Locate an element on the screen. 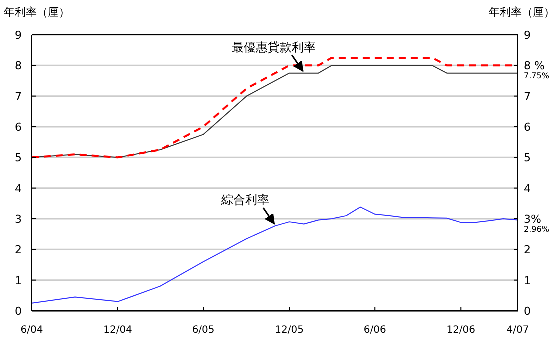 This screenshot has height=346, width=559. y-tick-label: 5 is located at coordinates (18, 158).